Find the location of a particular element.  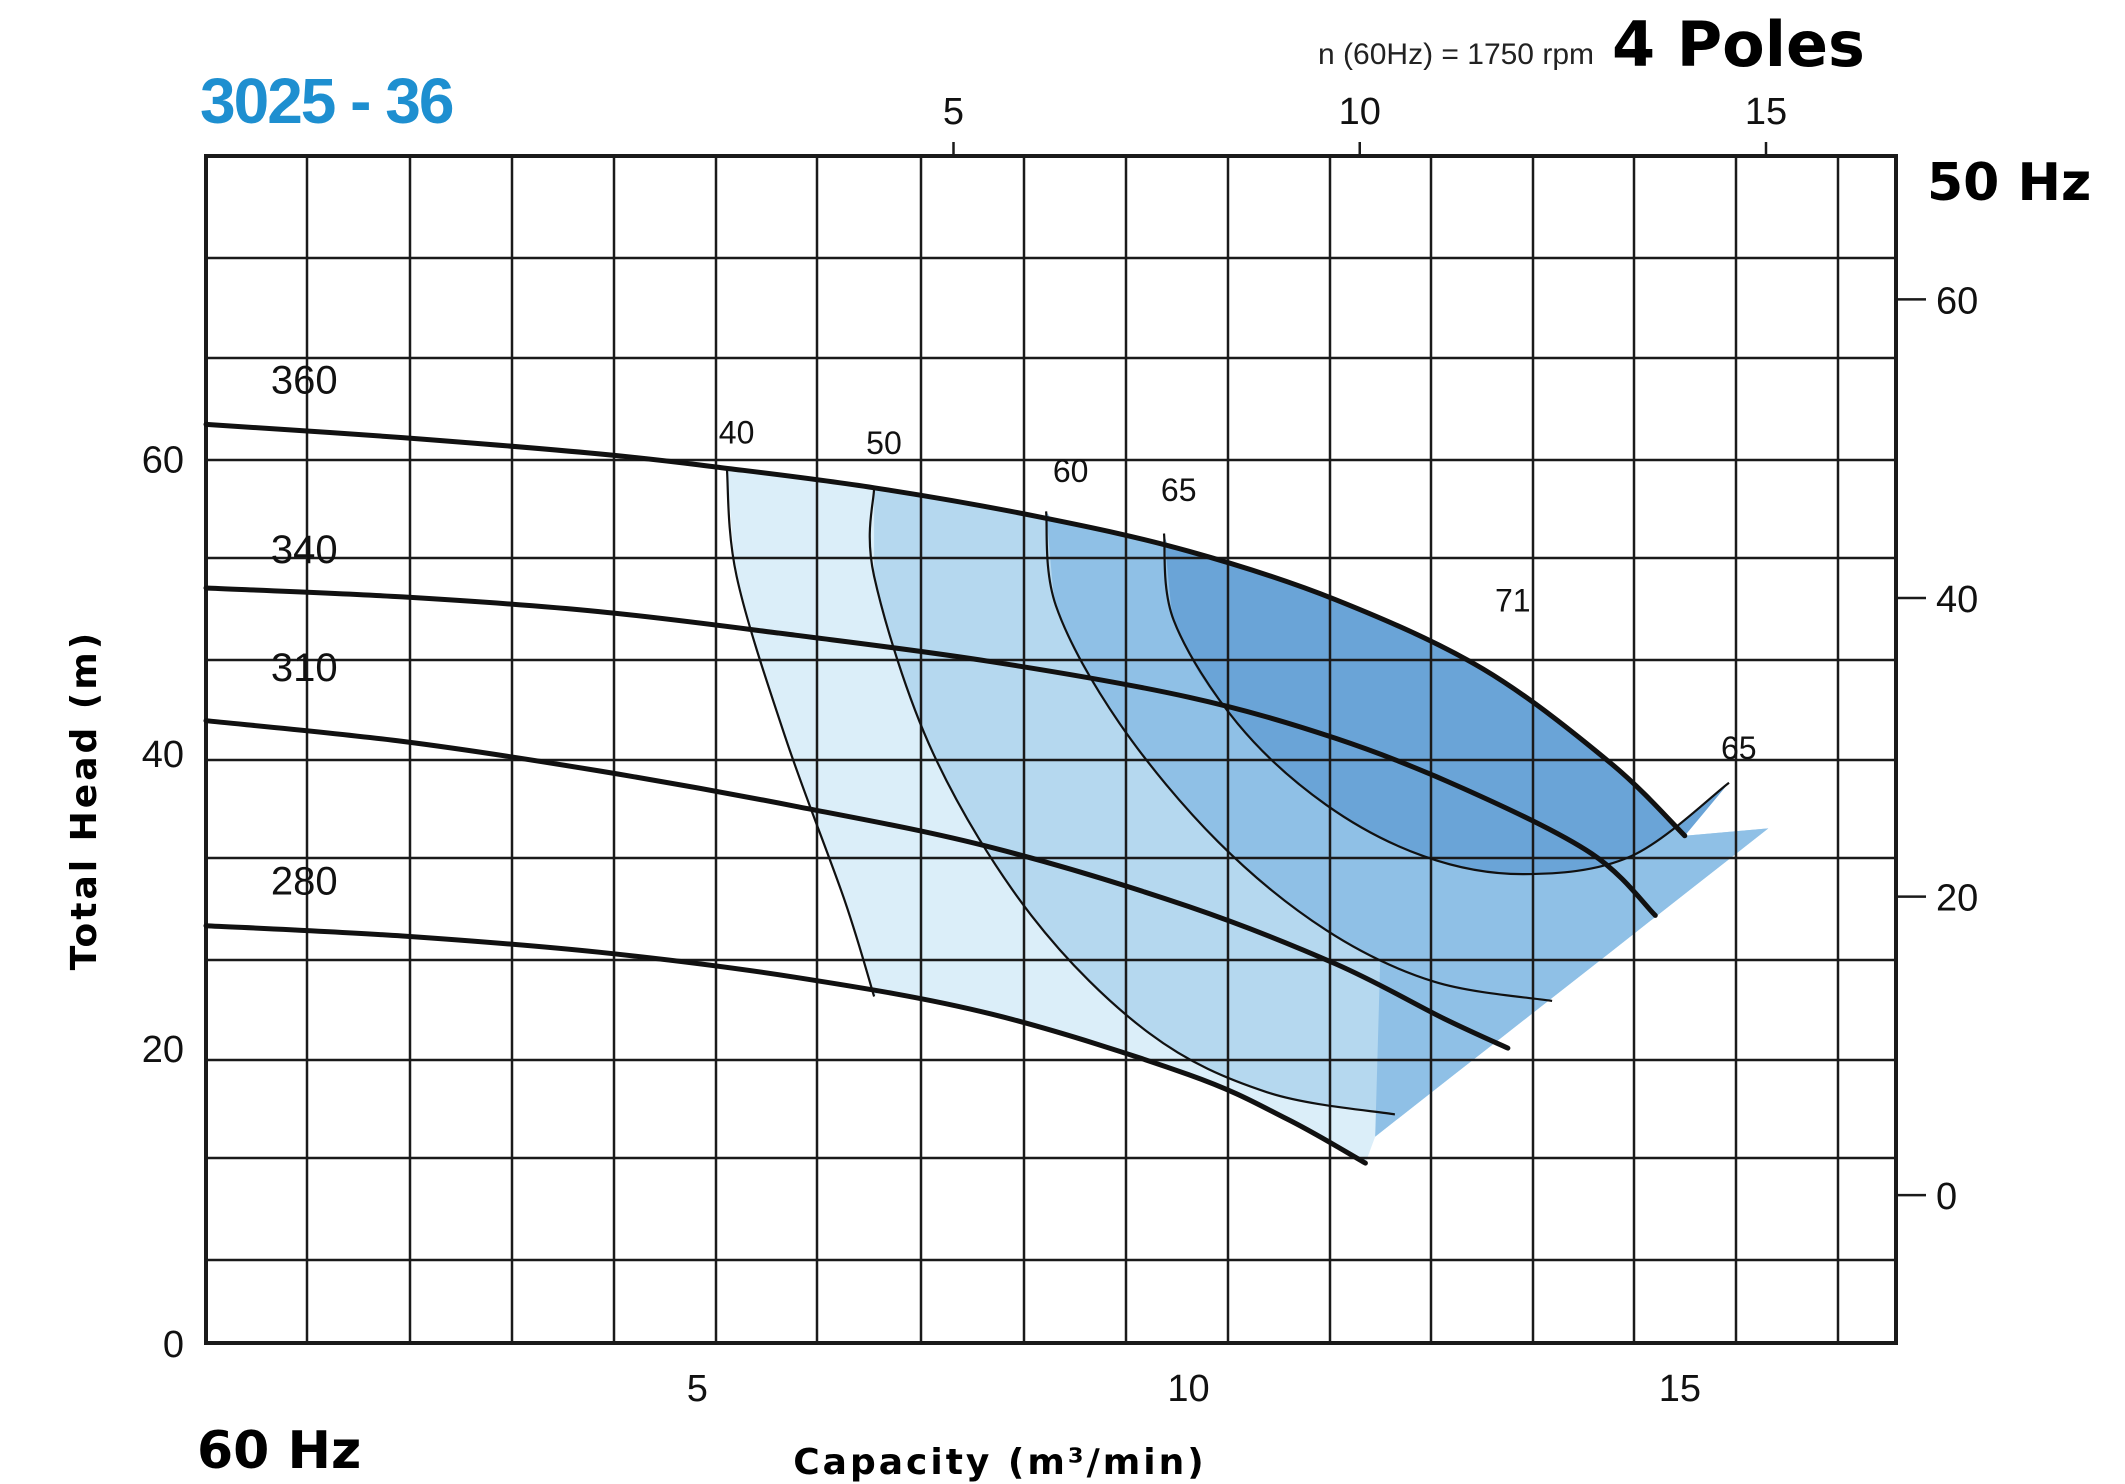

y2-tick-label-60: 60 is located at coordinates (1957, 301).